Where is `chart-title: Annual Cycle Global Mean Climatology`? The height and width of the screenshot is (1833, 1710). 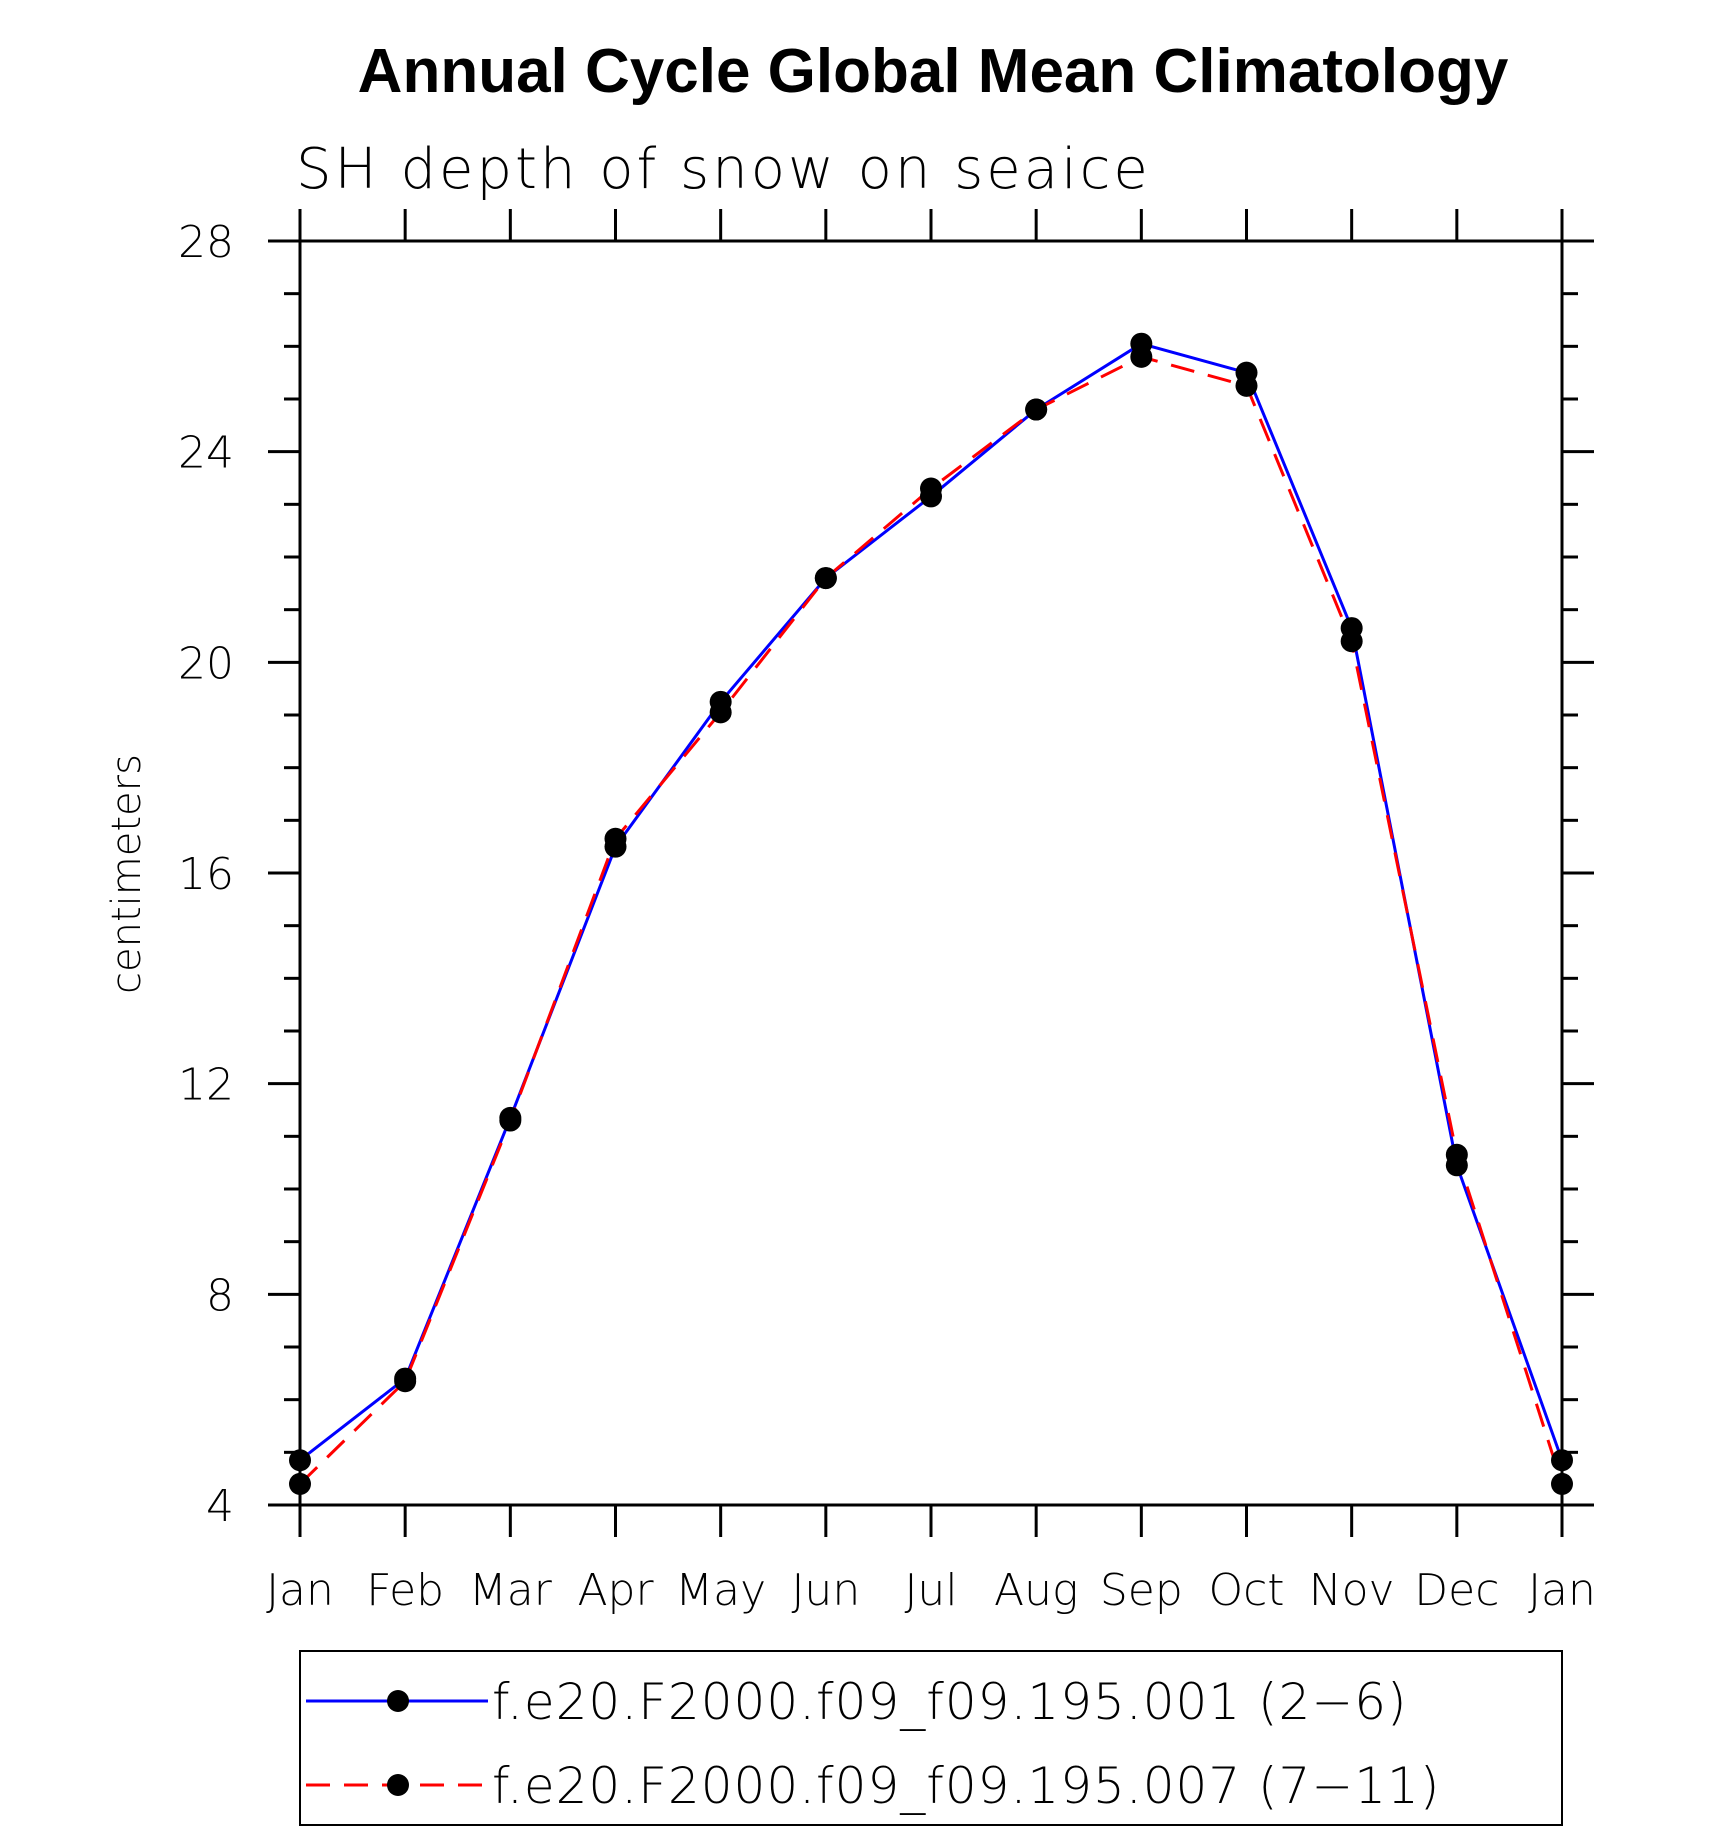
chart-title: Annual Cycle Global Mean Climatology is located at coordinates (933, 71).